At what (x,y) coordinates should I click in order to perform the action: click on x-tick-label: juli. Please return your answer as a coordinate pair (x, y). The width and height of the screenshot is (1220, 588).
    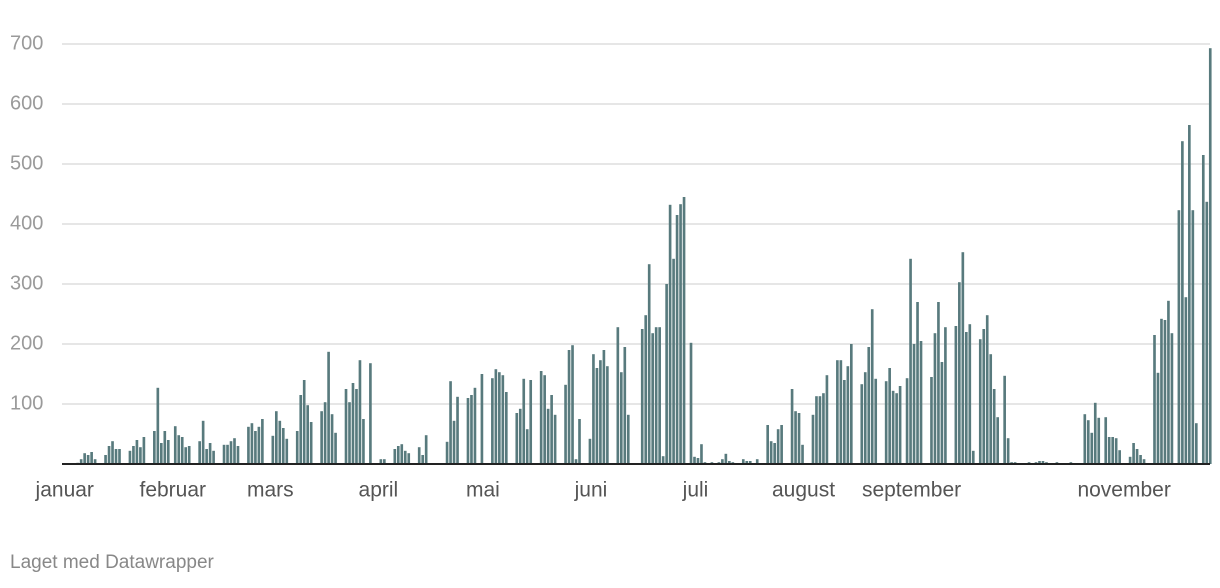
    Looking at the image, I should click on (695, 490).